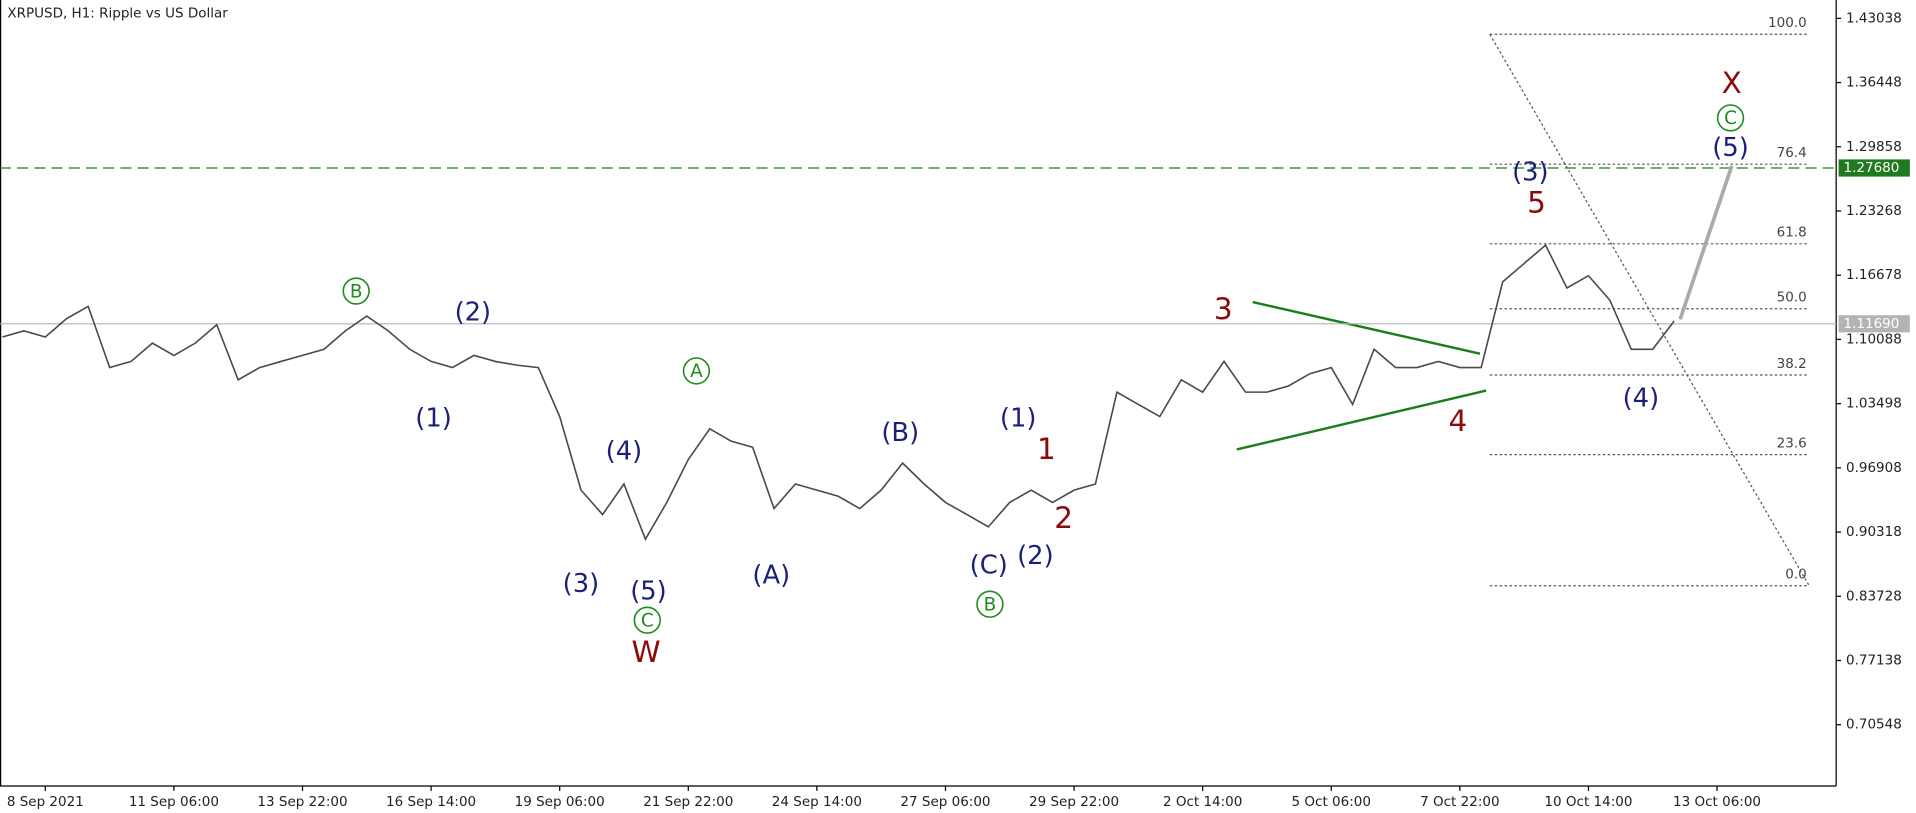 This screenshot has width=1916, height=813. What do you see at coordinates (1717, 802) in the screenshot?
I see `x-tick-label: 13 Oct 06:00` at bounding box center [1717, 802].